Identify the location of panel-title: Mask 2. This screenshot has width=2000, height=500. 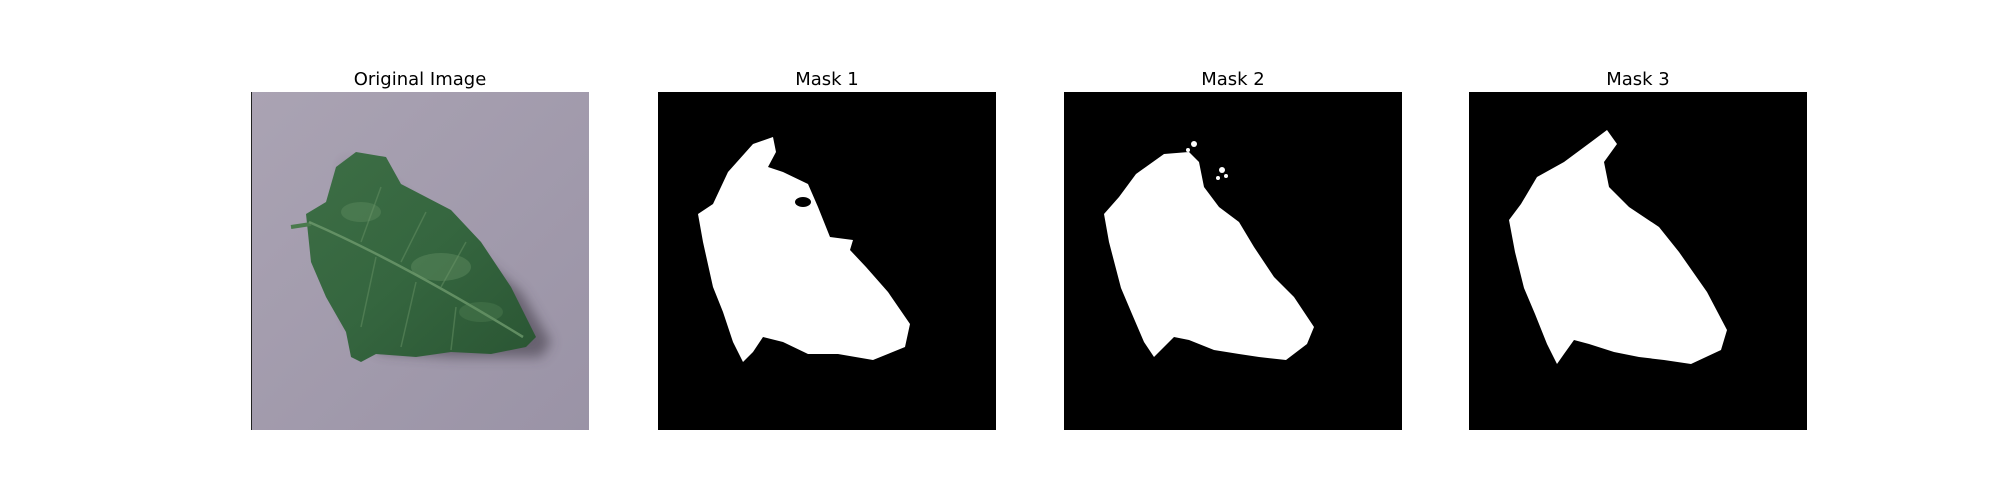
(1233, 79).